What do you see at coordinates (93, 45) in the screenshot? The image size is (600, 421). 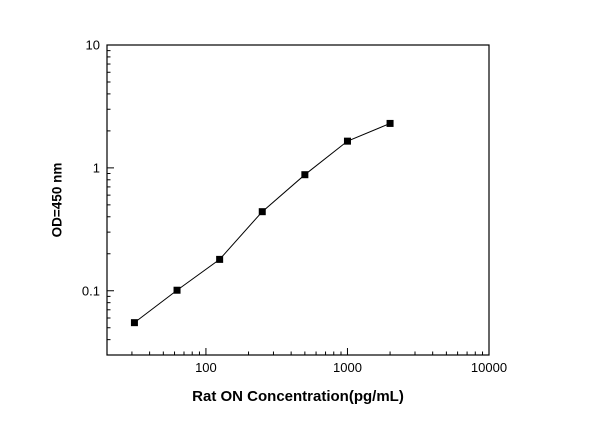 I see `svg-text: 10` at bounding box center [93, 45].